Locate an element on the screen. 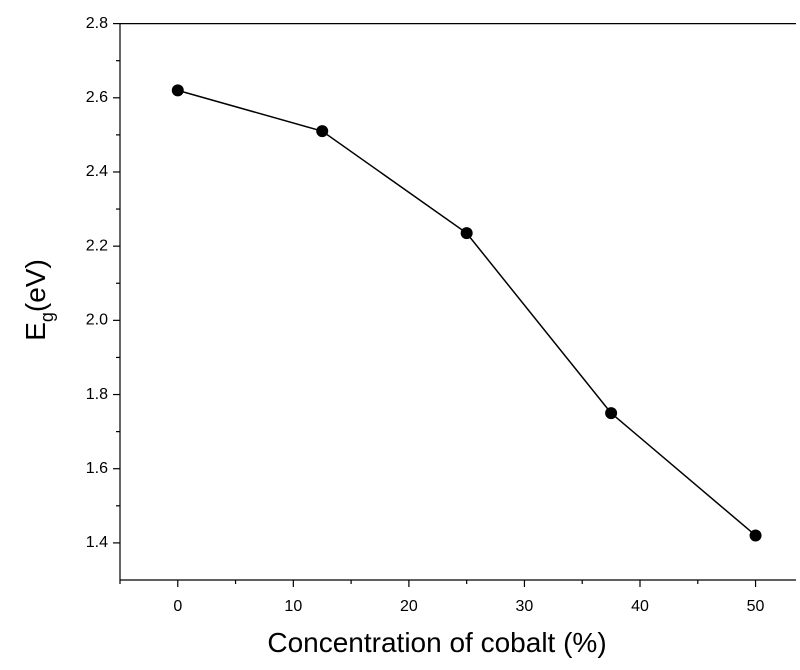 Image resolution: width=800 pixels, height=670 pixels. y-tick-label: 1.8 is located at coordinates (97, 394).